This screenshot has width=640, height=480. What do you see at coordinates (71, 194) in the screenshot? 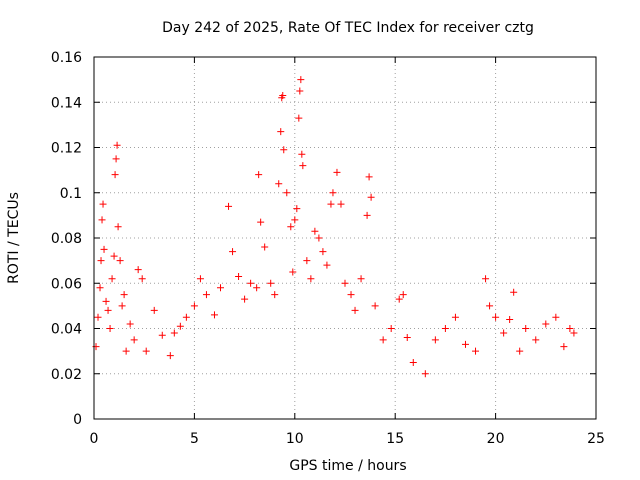
I see `y-tick-label: 0.1` at bounding box center [71, 194].